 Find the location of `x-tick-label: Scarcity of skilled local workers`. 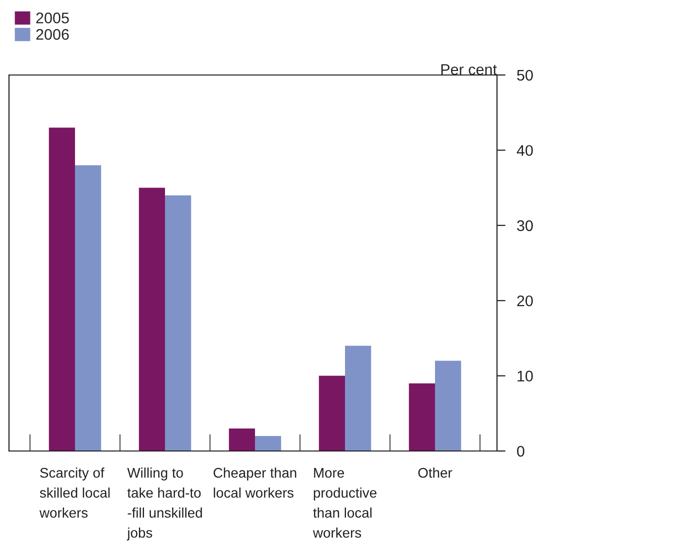

x-tick-label: Scarcity of skilled local workers is located at coordinates (74, 493).